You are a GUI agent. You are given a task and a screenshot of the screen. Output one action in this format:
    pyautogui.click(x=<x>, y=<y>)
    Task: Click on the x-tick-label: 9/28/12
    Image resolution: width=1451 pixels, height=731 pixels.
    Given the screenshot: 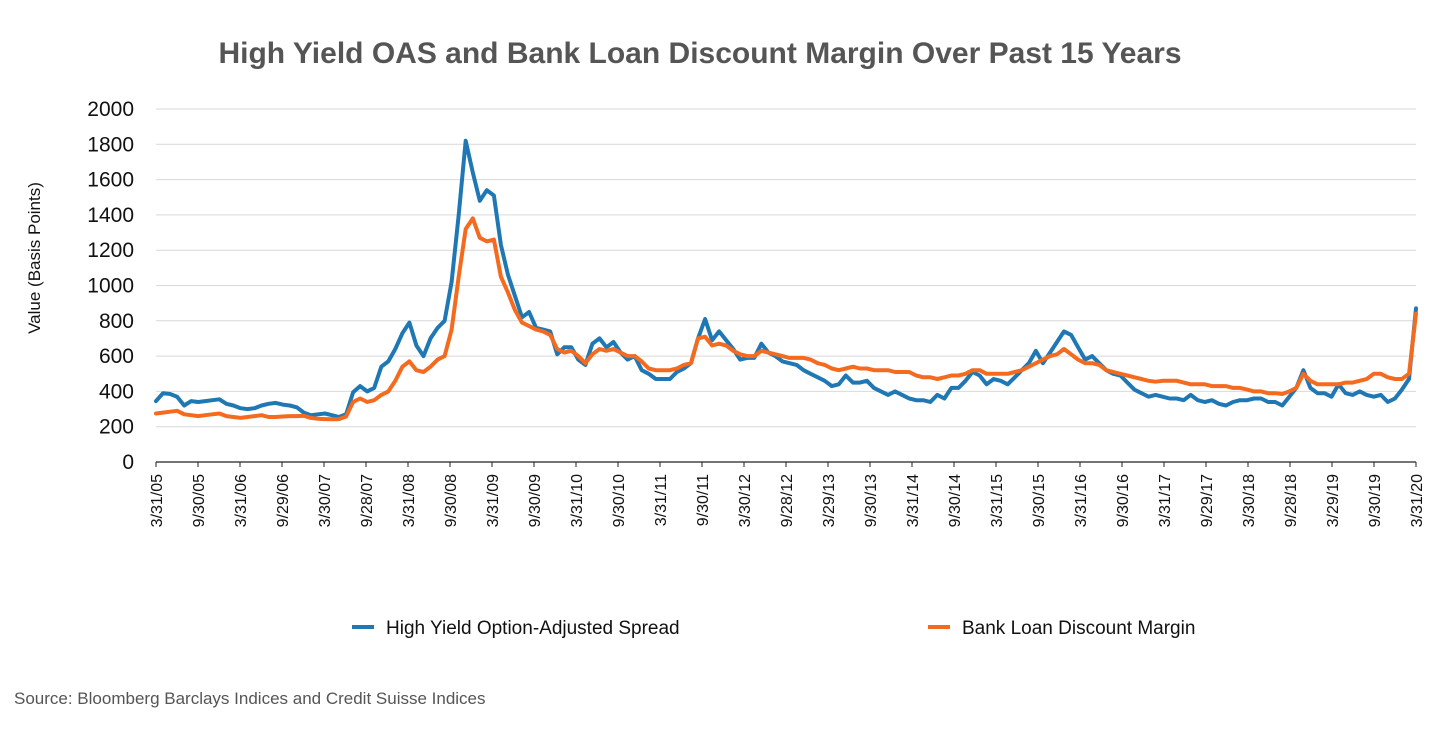 What is the action you would take?
    pyautogui.click(x=787, y=500)
    